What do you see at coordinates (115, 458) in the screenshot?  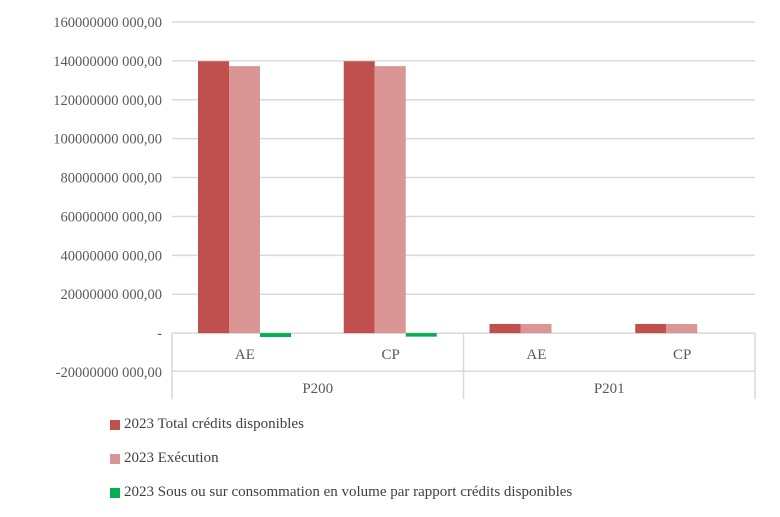 I see `legend-swatch-execution` at bounding box center [115, 458].